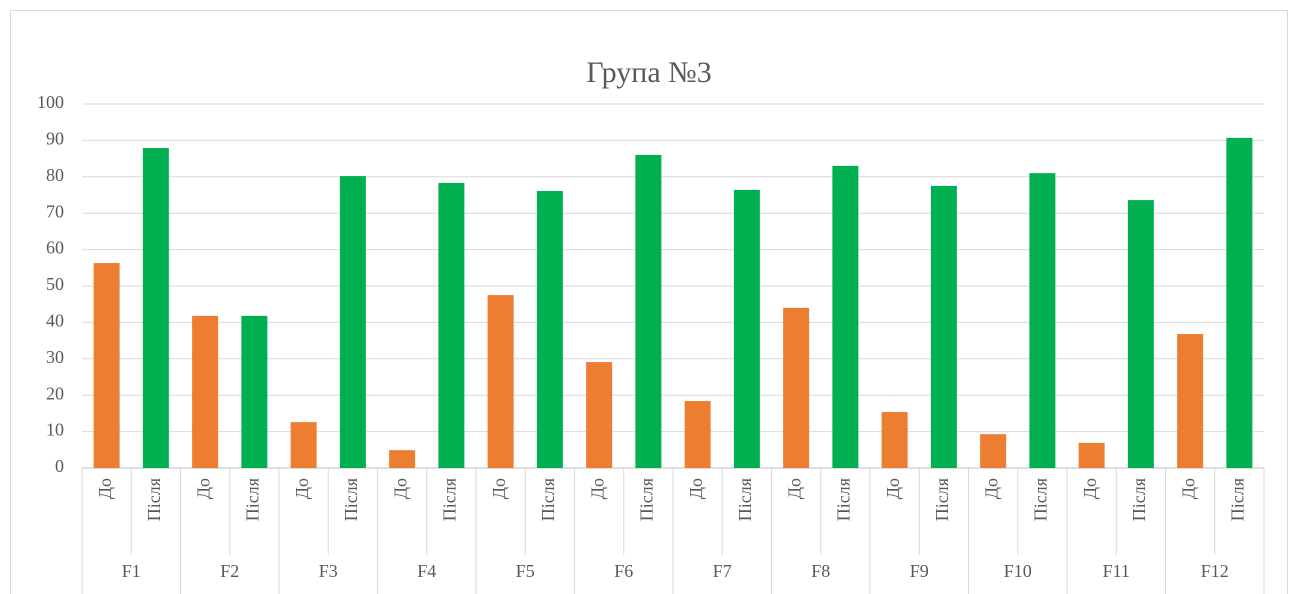 The image size is (1298, 594). Describe the element at coordinates (55, 393) in the screenshot. I see `y-tick-label: 20` at that location.